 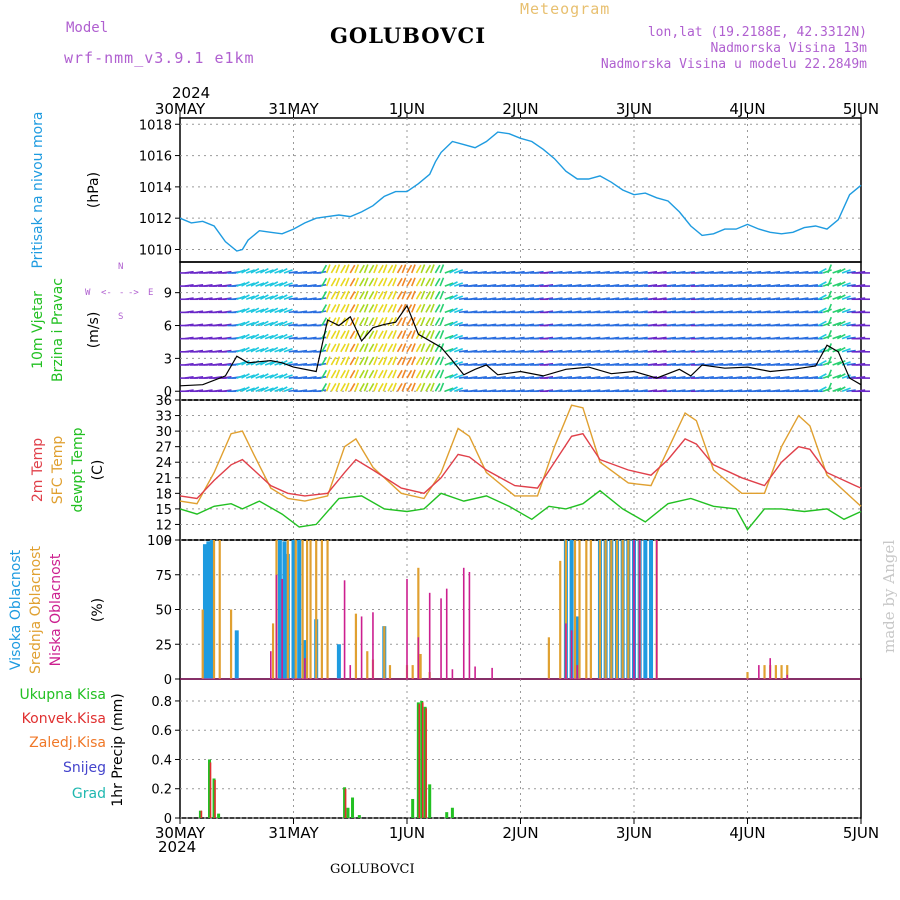 I want to click on wind-dir-s: S, so click(x=121, y=317).